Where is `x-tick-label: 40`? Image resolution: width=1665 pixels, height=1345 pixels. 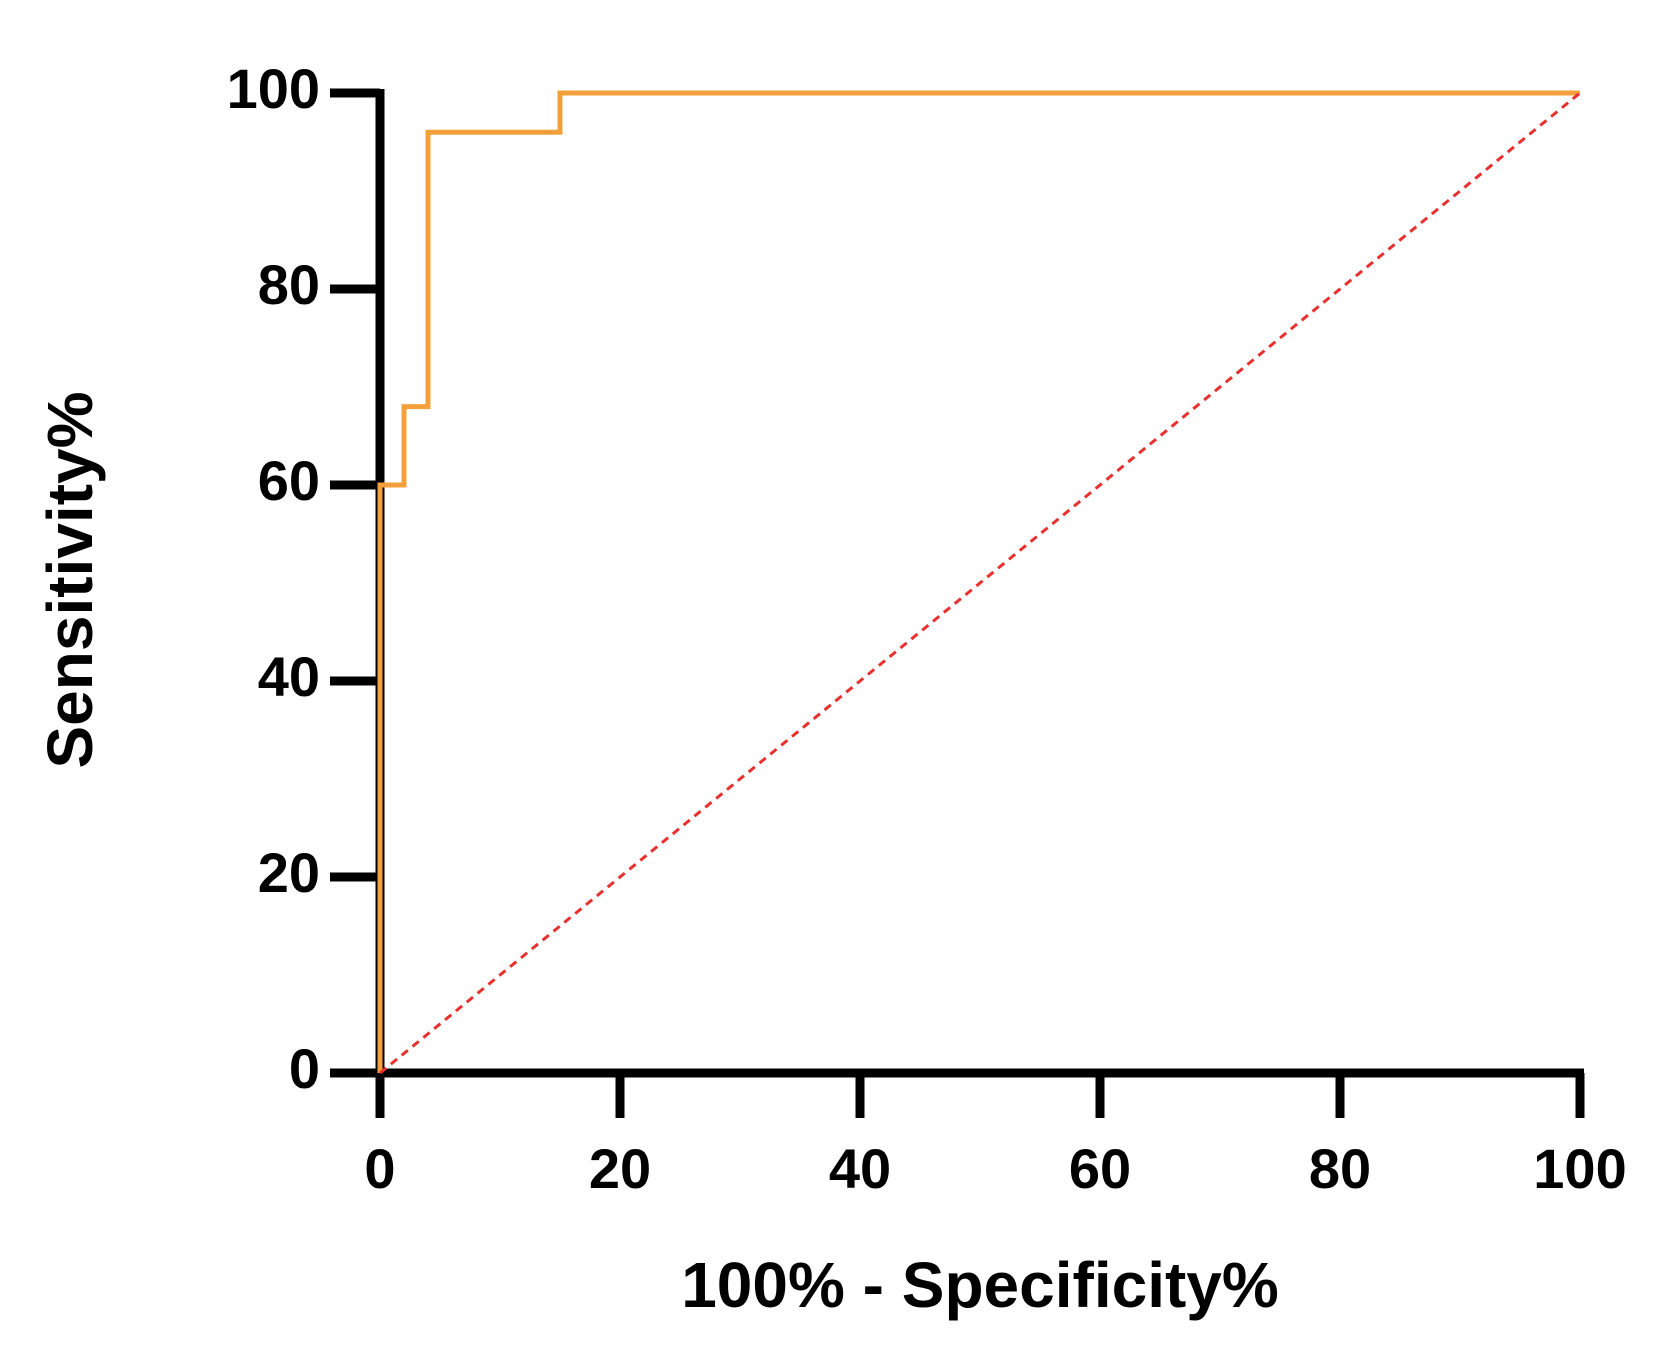 x-tick-label: 40 is located at coordinates (860, 1168).